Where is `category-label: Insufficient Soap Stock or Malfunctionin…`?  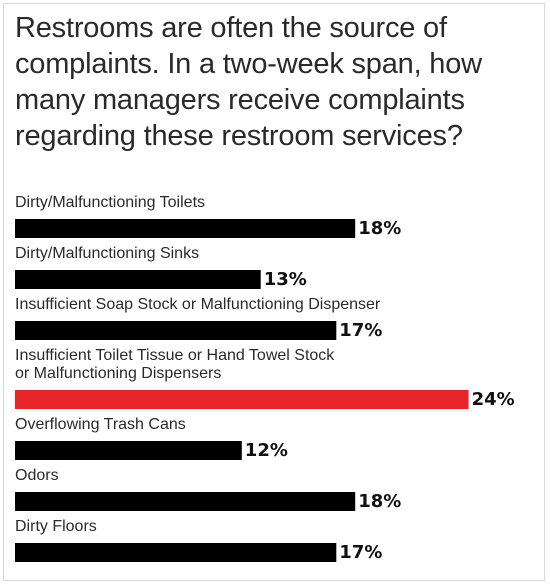 category-label: Insufficient Soap Stock or Malfunctionin… is located at coordinates (198, 304).